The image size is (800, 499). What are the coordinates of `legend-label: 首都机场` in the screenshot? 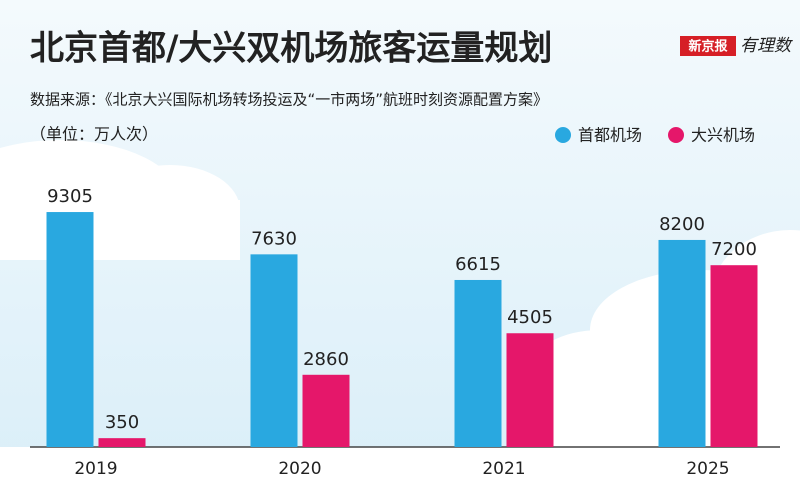 It's located at (610, 135).